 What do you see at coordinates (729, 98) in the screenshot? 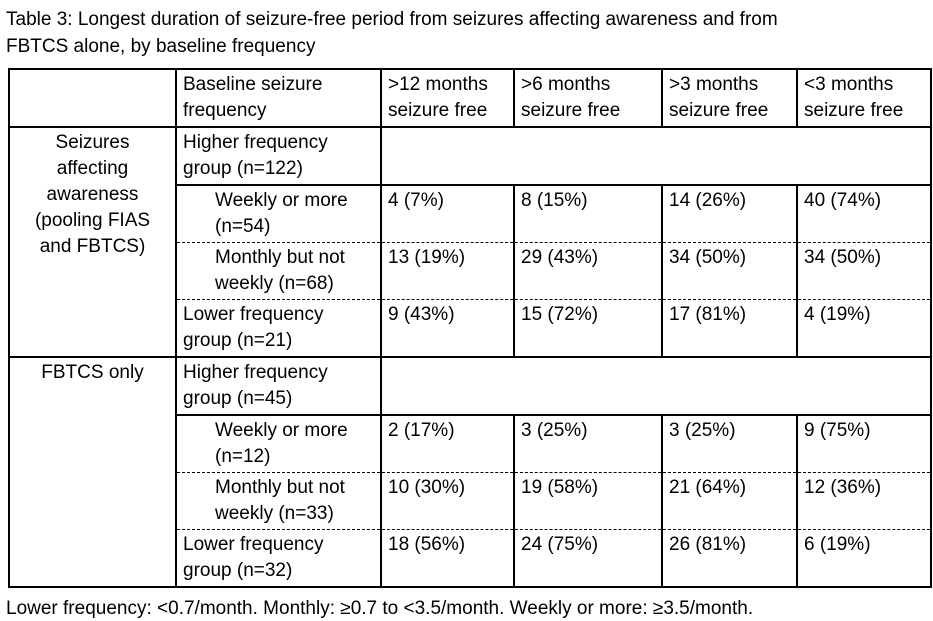
I see `header-cell-gt3-months: >3 months seizure free` at bounding box center [729, 98].